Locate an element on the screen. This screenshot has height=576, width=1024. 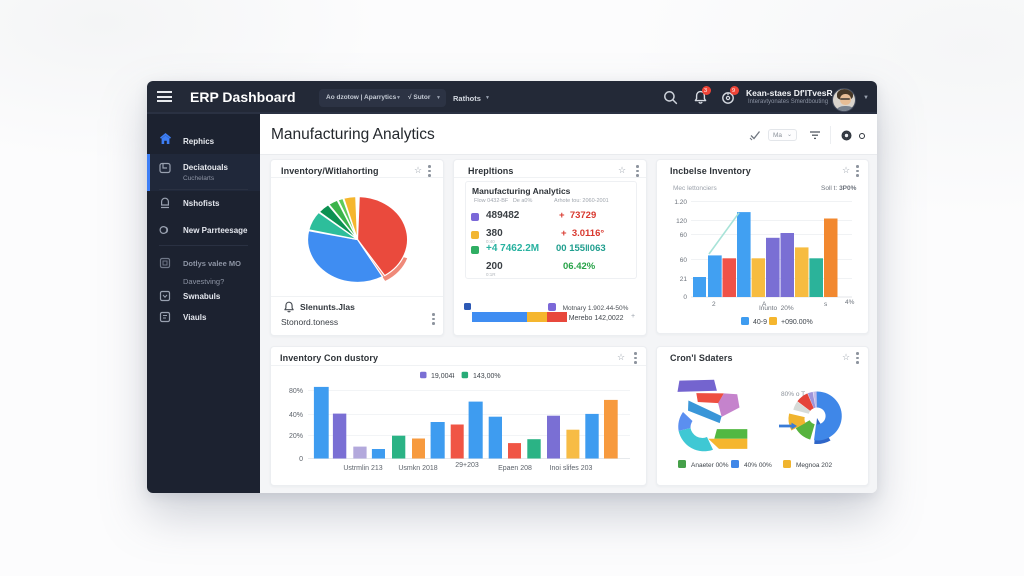
svg-text: 40-9 is located at coordinates (760, 322).